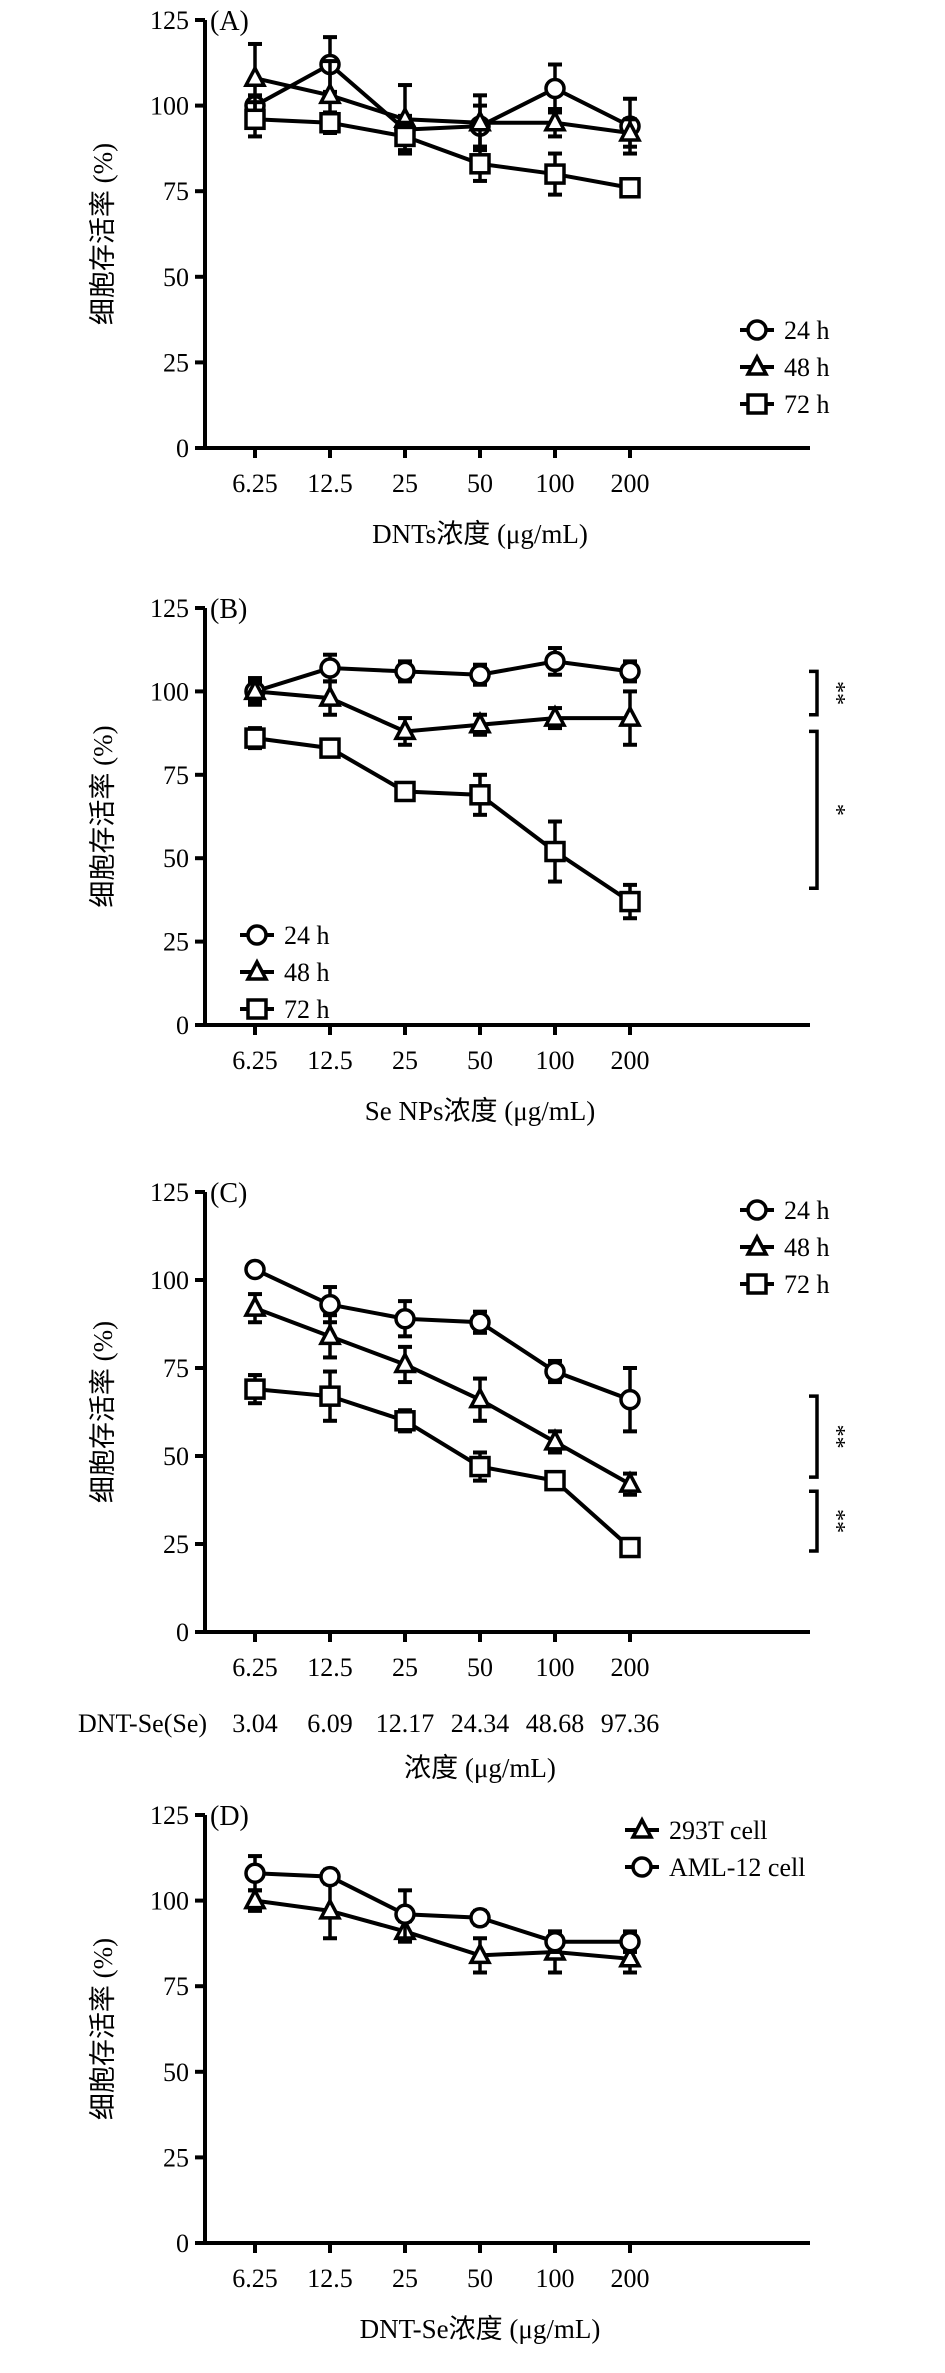  I want to click on secondary-tick-label: 3.04, so click(255, 1723).